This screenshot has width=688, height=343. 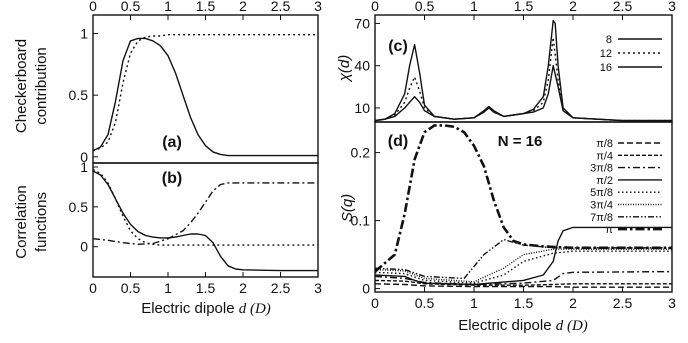 I want to click on panel-b-ylabel: functions, so click(x=41, y=222).